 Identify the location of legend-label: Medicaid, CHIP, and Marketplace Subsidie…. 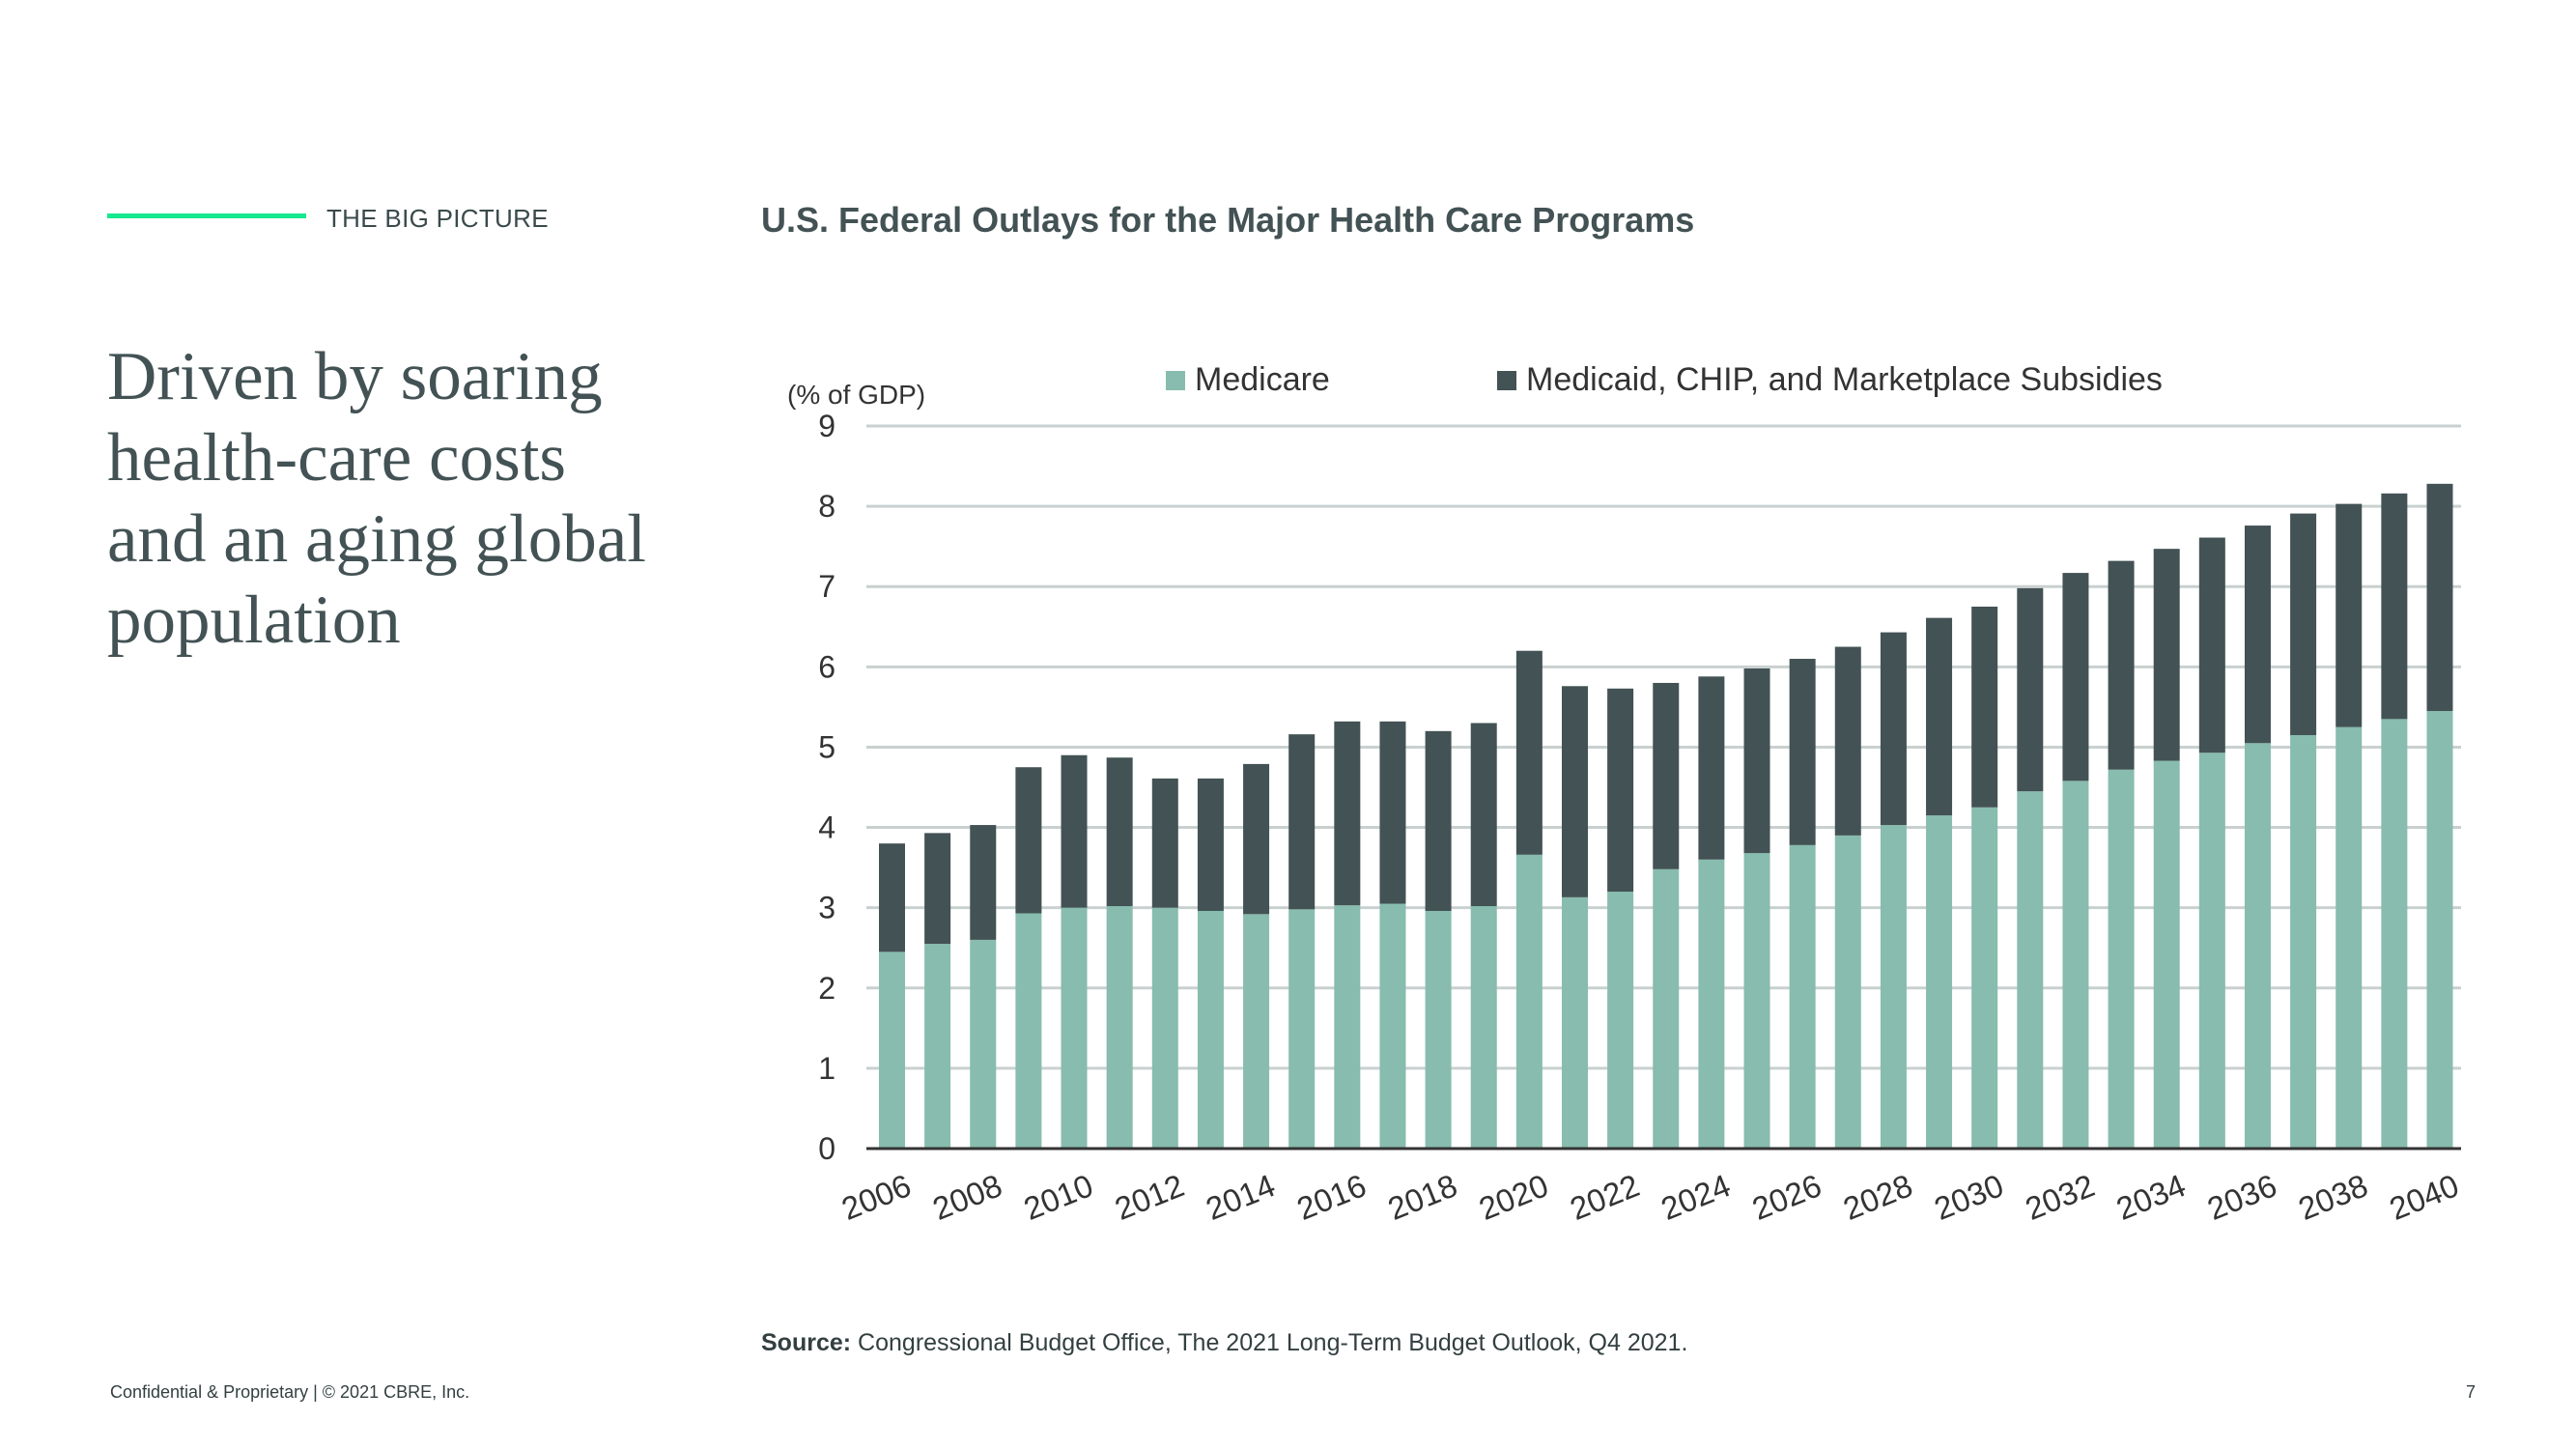
(1844, 379).